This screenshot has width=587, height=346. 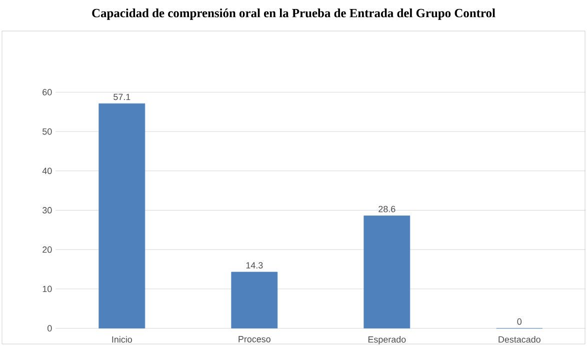 I want to click on data-label: 14.3, so click(x=254, y=265).